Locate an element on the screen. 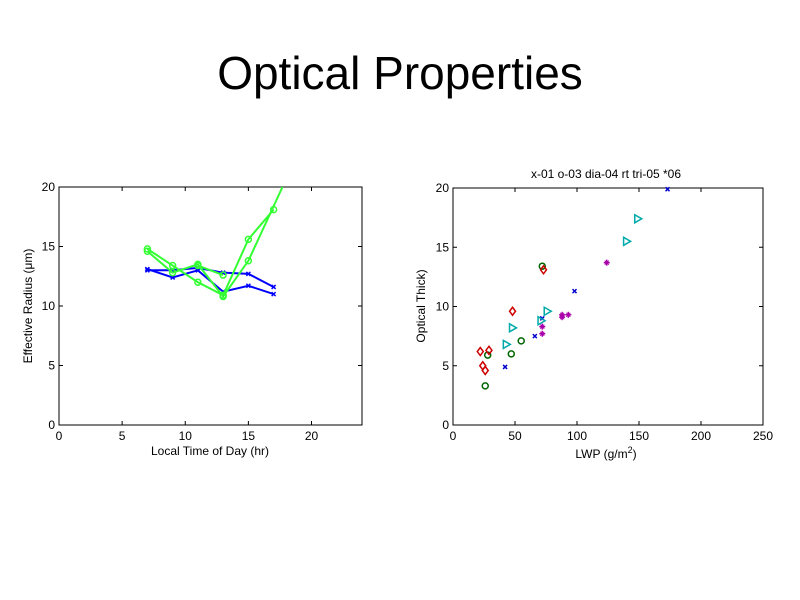 This screenshot has height=600, width=800. x-tick-label: 10 is located at coordinates (186, 436).